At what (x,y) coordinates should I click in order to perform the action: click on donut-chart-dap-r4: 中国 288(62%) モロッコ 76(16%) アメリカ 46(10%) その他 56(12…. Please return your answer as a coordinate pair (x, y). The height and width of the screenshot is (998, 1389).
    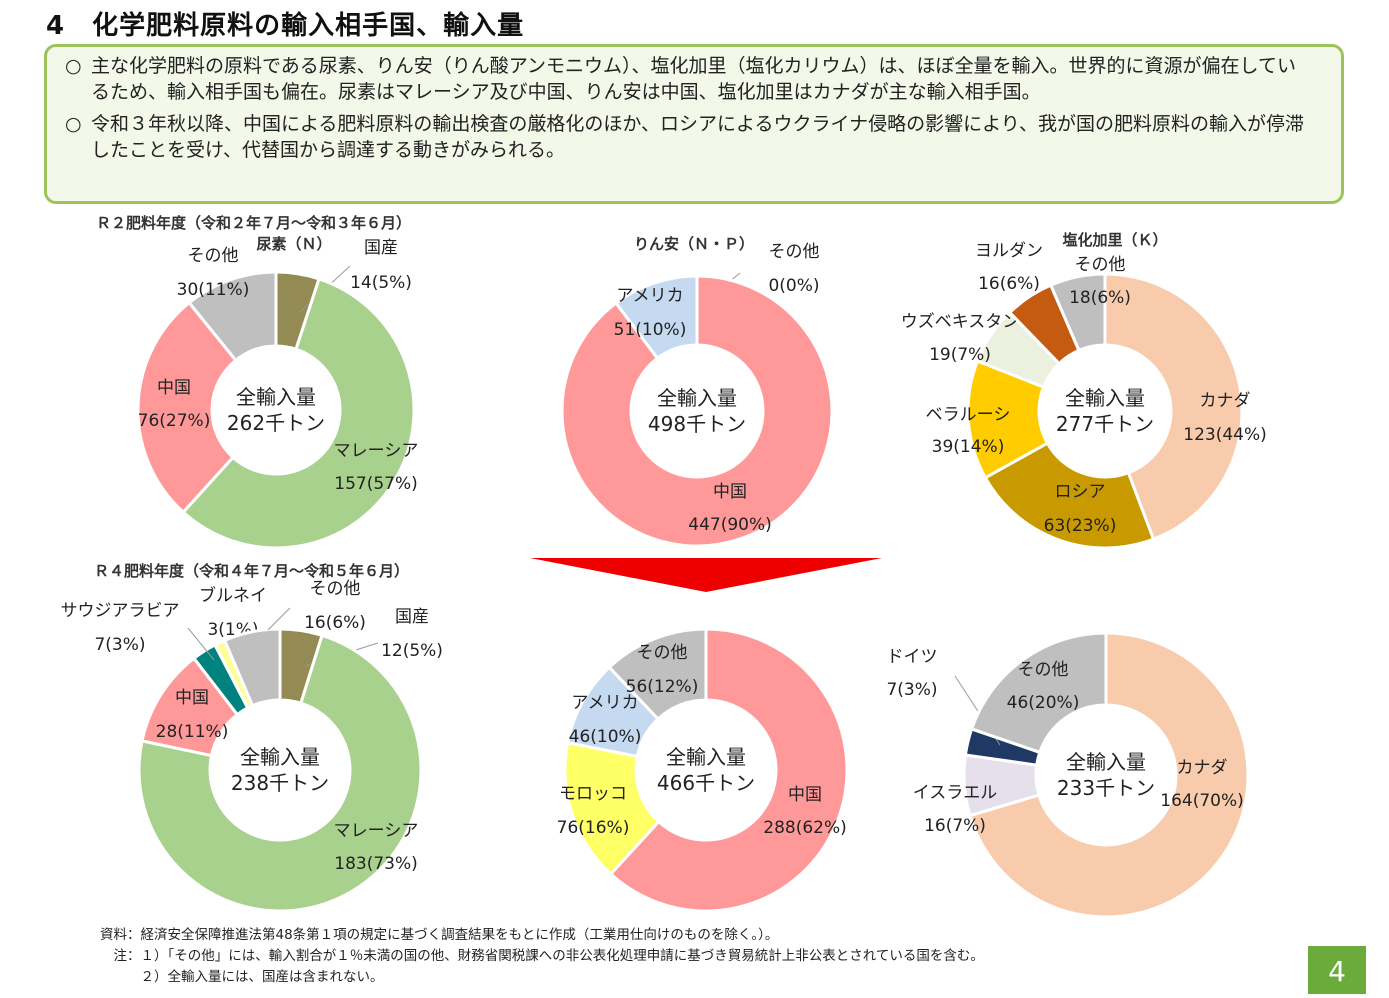
    Looking at the image, I should click on (703, 770).